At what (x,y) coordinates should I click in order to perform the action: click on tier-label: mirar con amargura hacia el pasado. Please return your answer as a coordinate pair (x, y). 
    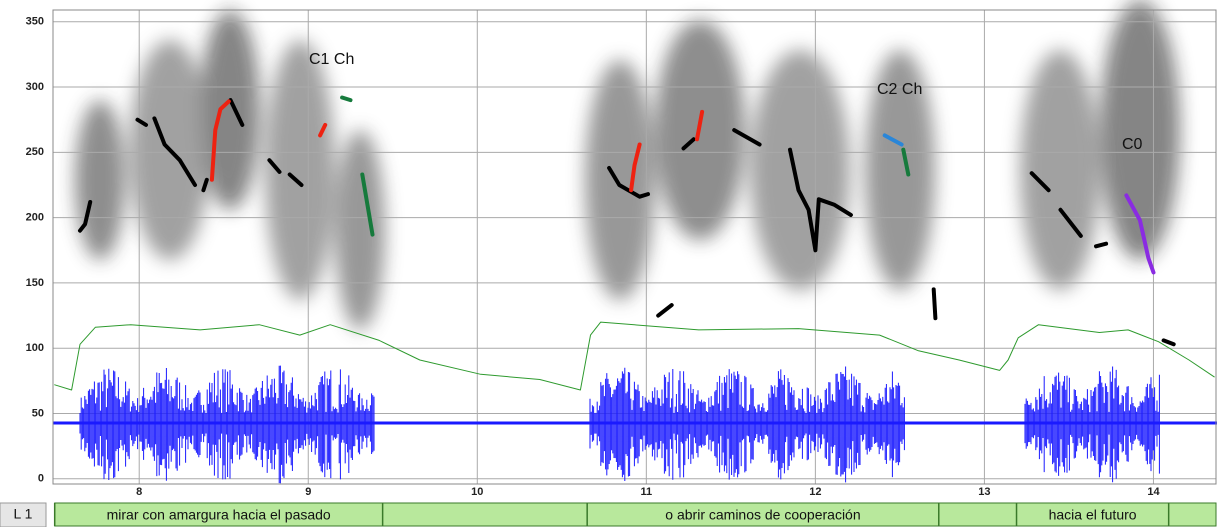
    Looking at the image, I should click on (219, 515).